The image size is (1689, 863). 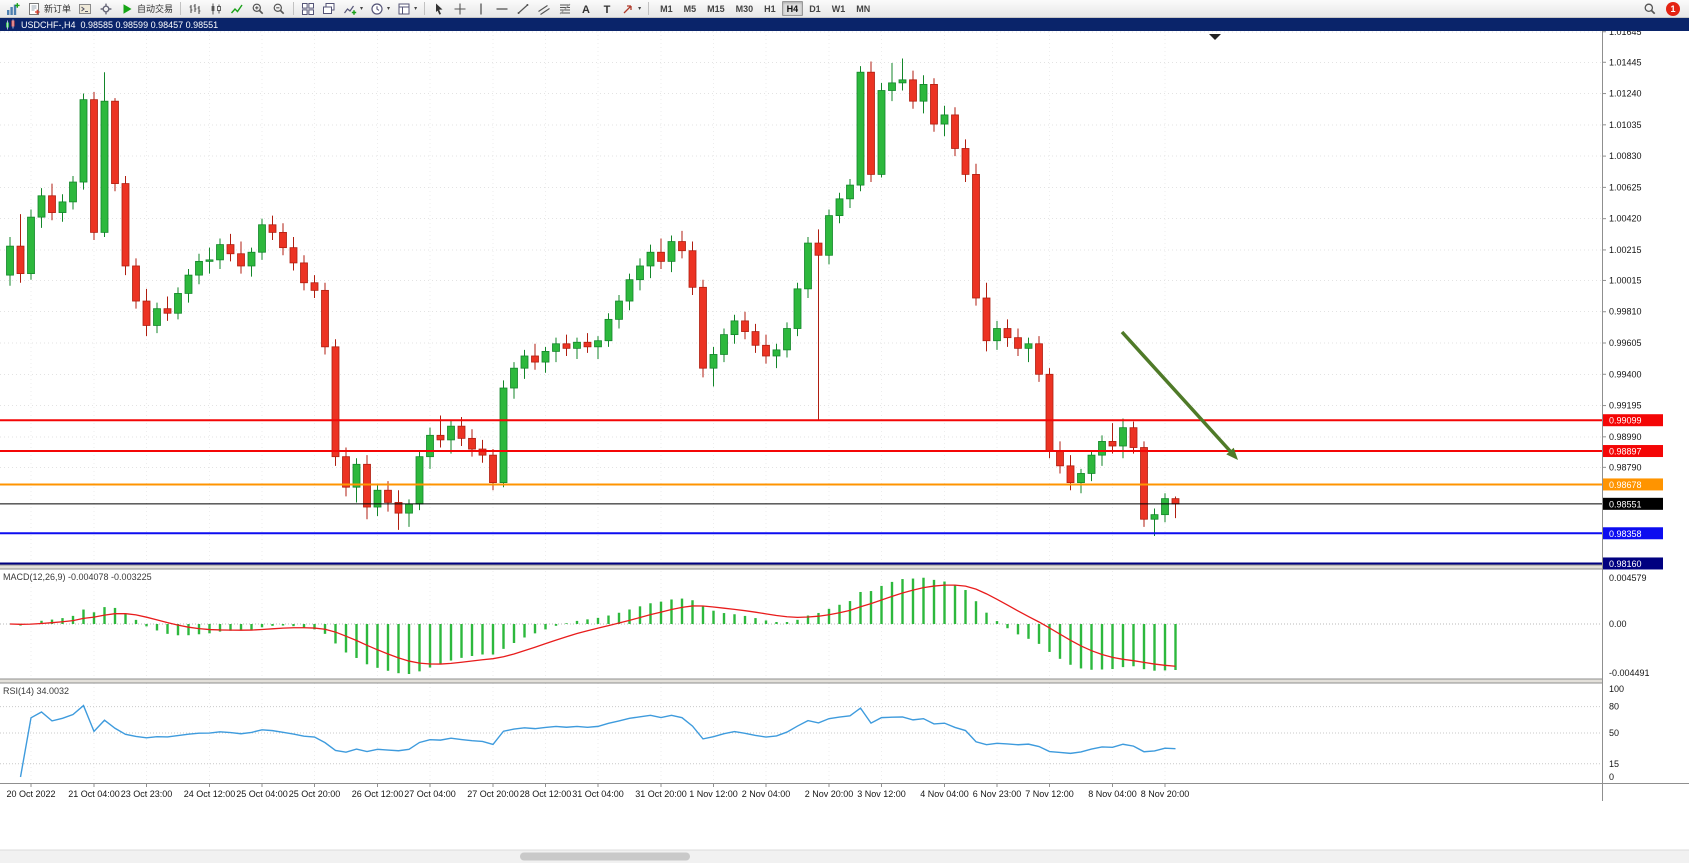 What do you see at coordinates (210, 794) in the screenshot?
I see `time-tick-label: 24 Oct 12:00` at bounding box center [210, 794].